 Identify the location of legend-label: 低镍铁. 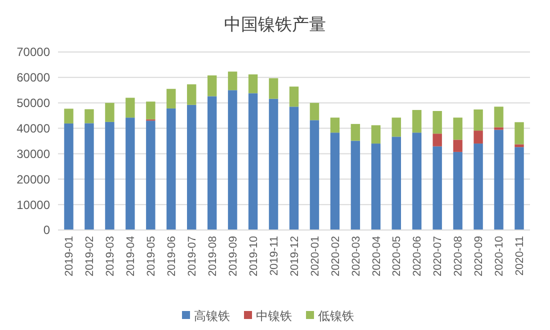
(336, 316).